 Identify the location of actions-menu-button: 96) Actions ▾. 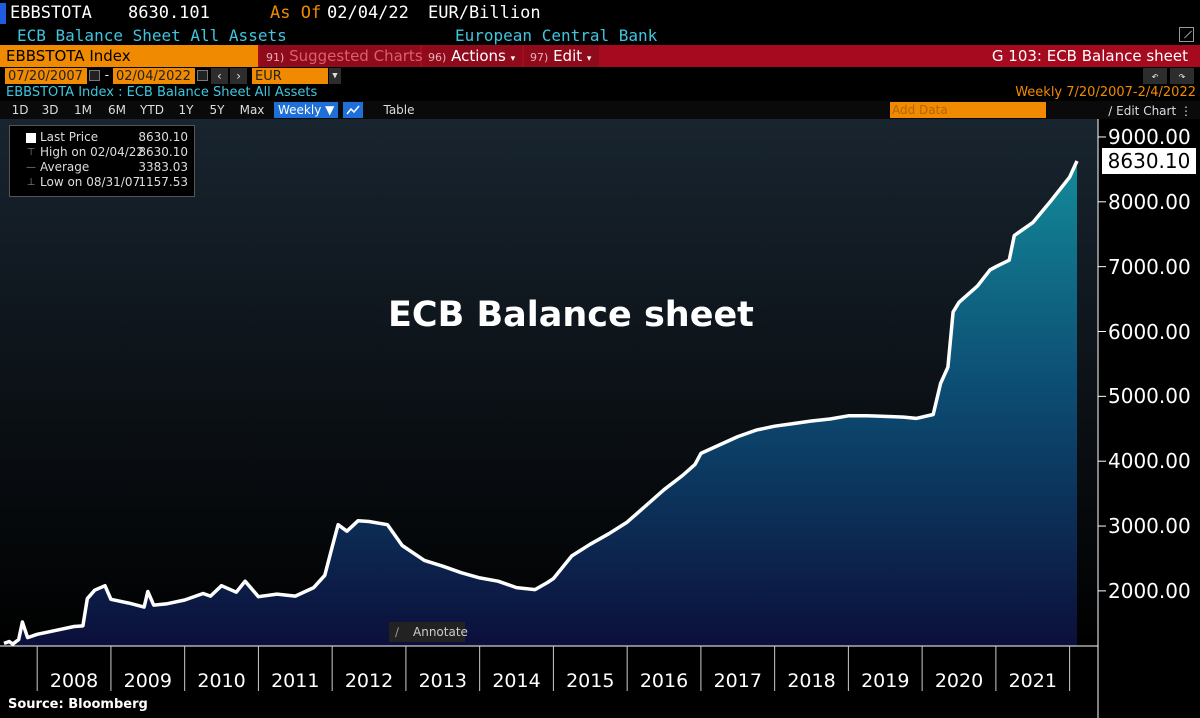
(472, 56).